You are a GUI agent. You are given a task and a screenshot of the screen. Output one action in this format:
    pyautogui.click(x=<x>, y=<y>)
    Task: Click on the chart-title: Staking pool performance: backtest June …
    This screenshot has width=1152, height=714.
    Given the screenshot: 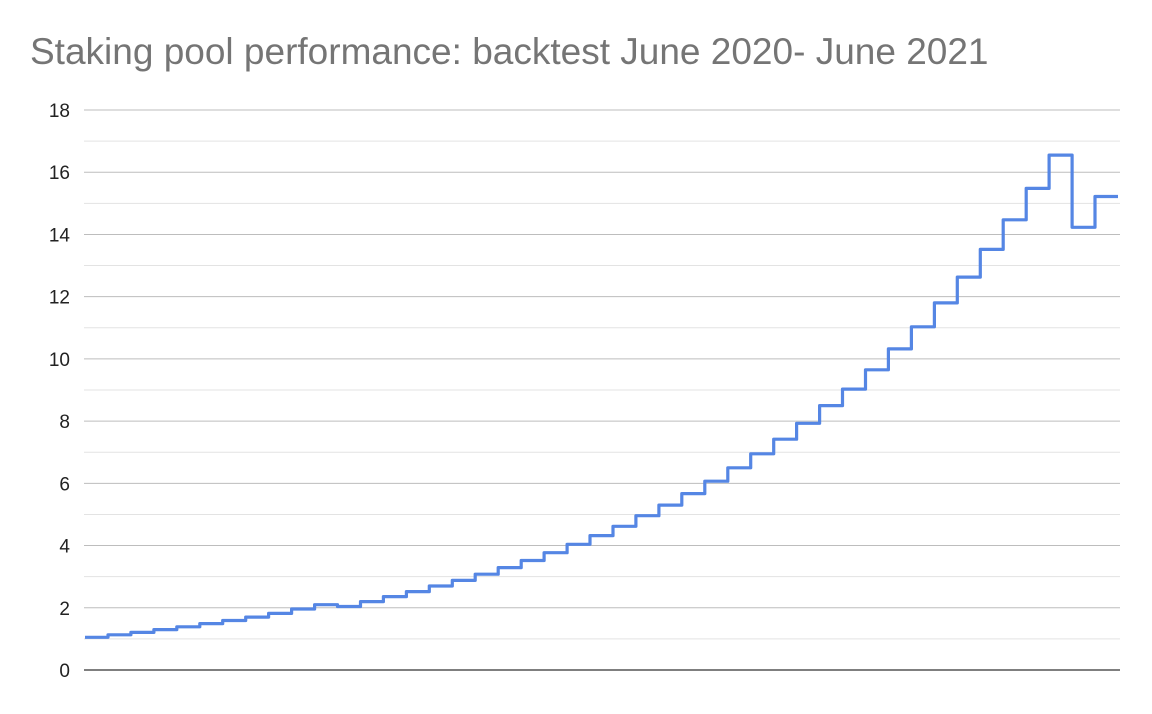 What is the action you would take?
    pyautogui.click(x=509, y=51)
    